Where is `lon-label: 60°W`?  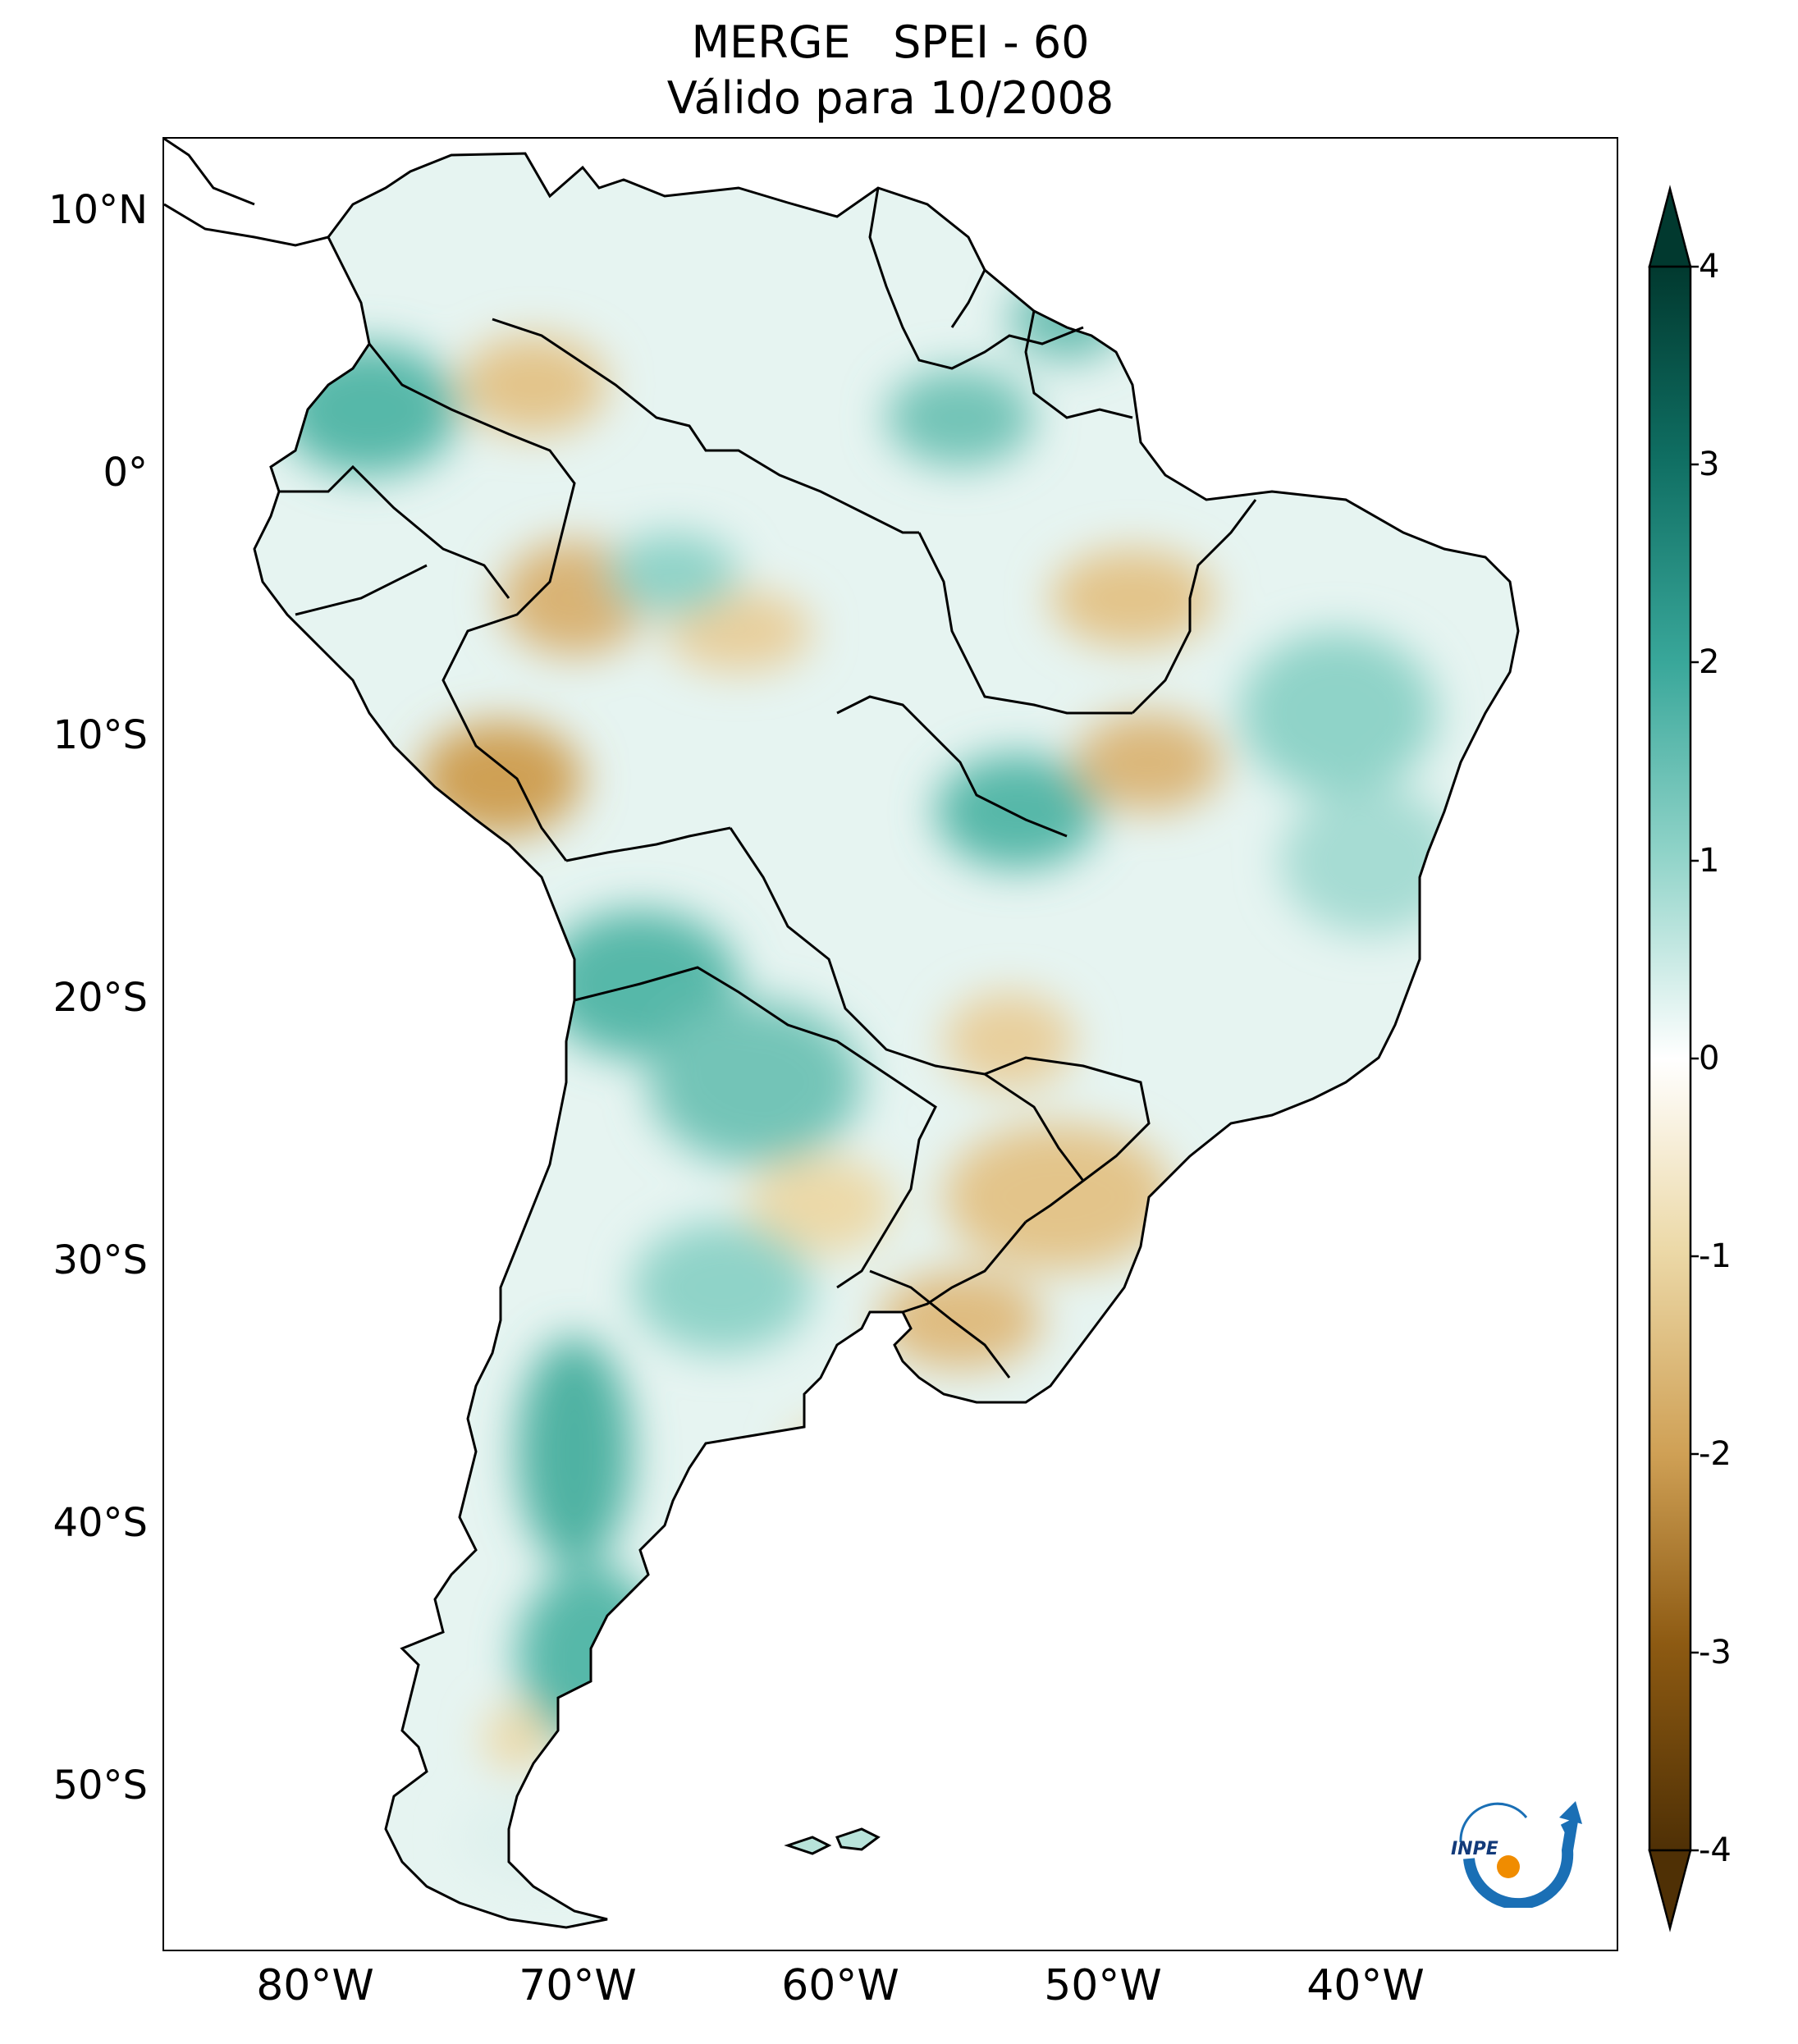 lon-label: 60°W is located at coordinates (840, 1986).